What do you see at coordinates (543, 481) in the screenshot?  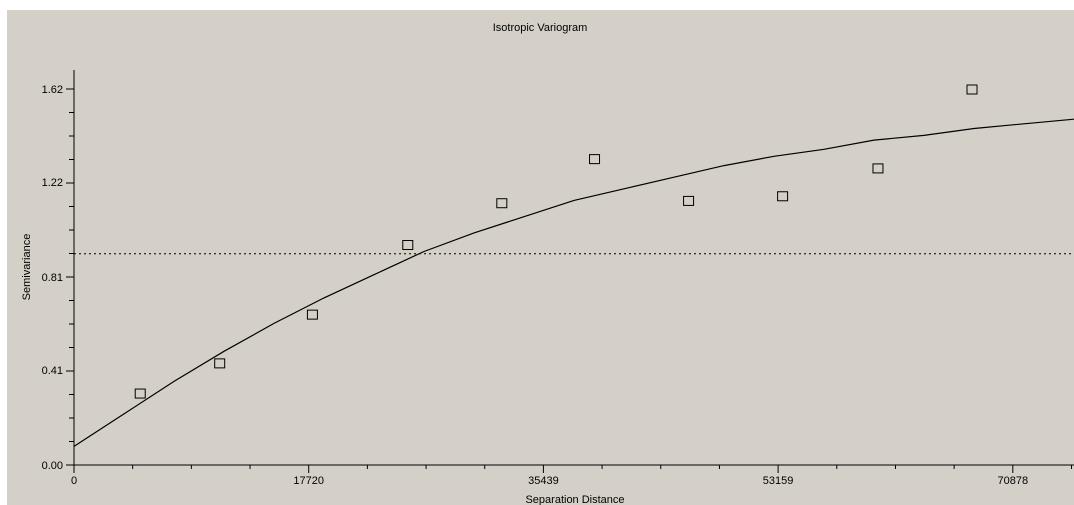 I see `x-tick-label: 35439` at bounding box center [543, 481].